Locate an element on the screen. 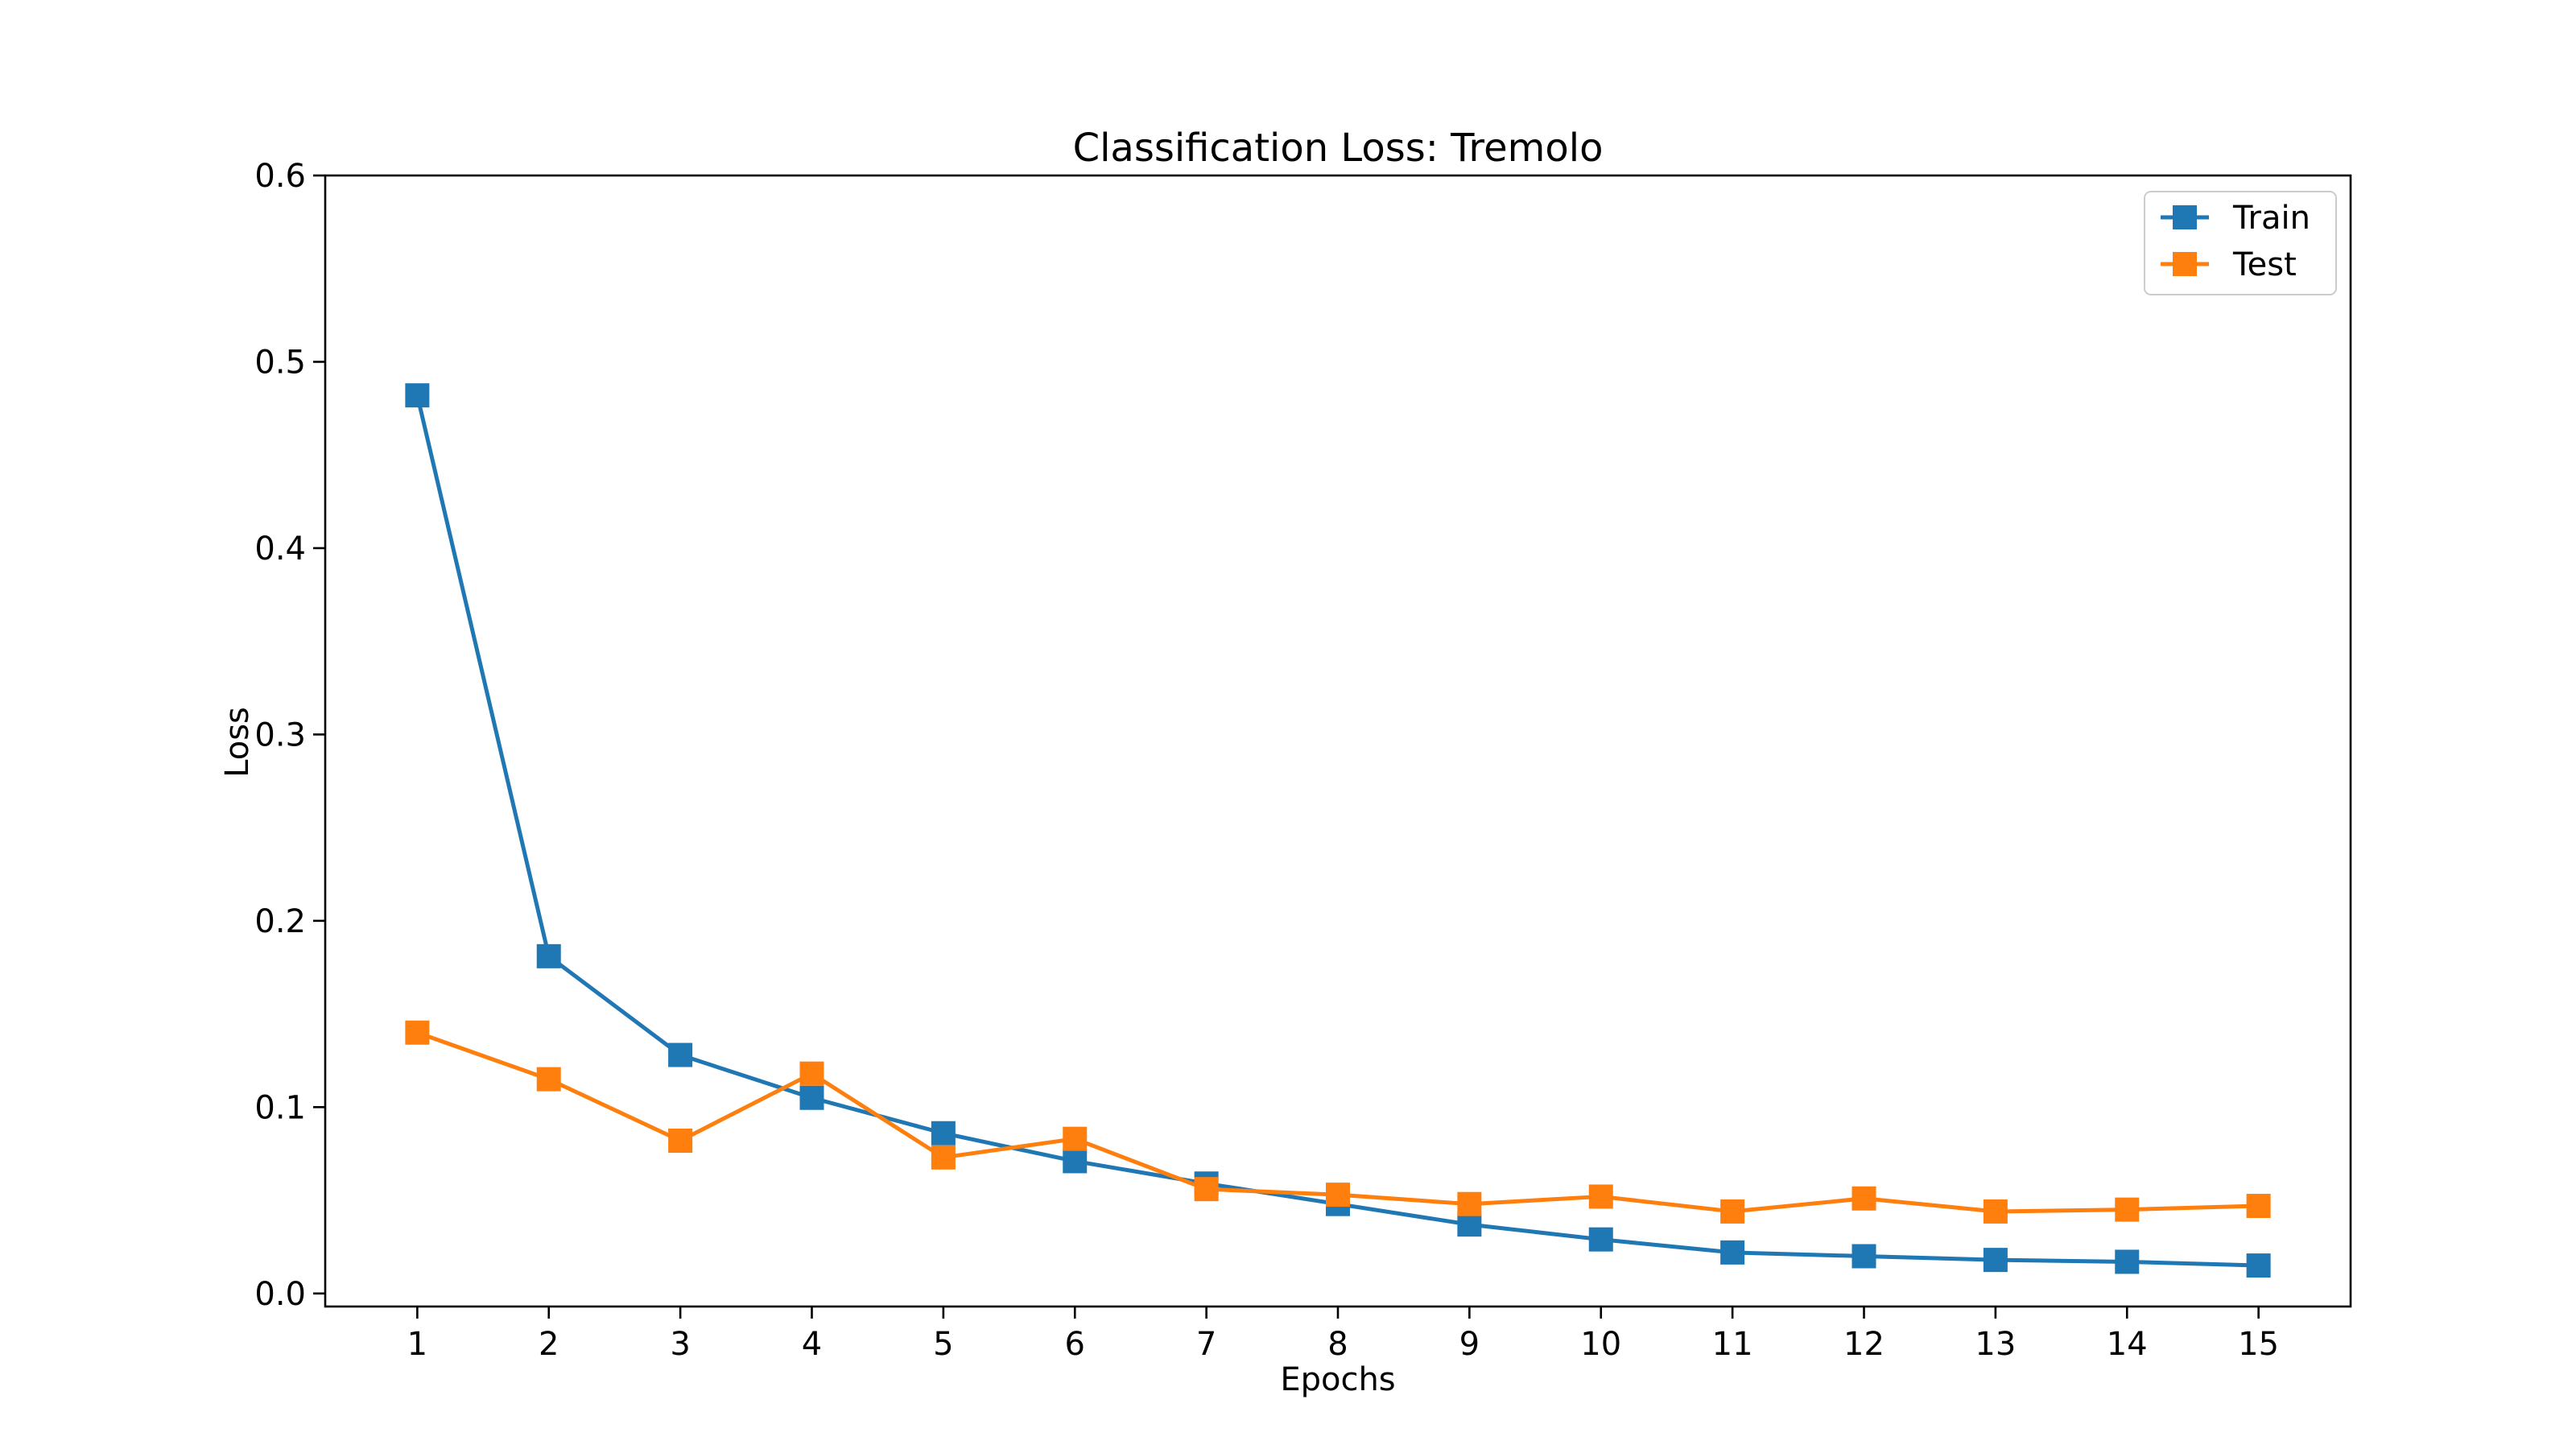 Image resolution: width=2576 pixels, height=1449 pixels. x-tick-label: 8 is located at coordinates (1337, 1344).